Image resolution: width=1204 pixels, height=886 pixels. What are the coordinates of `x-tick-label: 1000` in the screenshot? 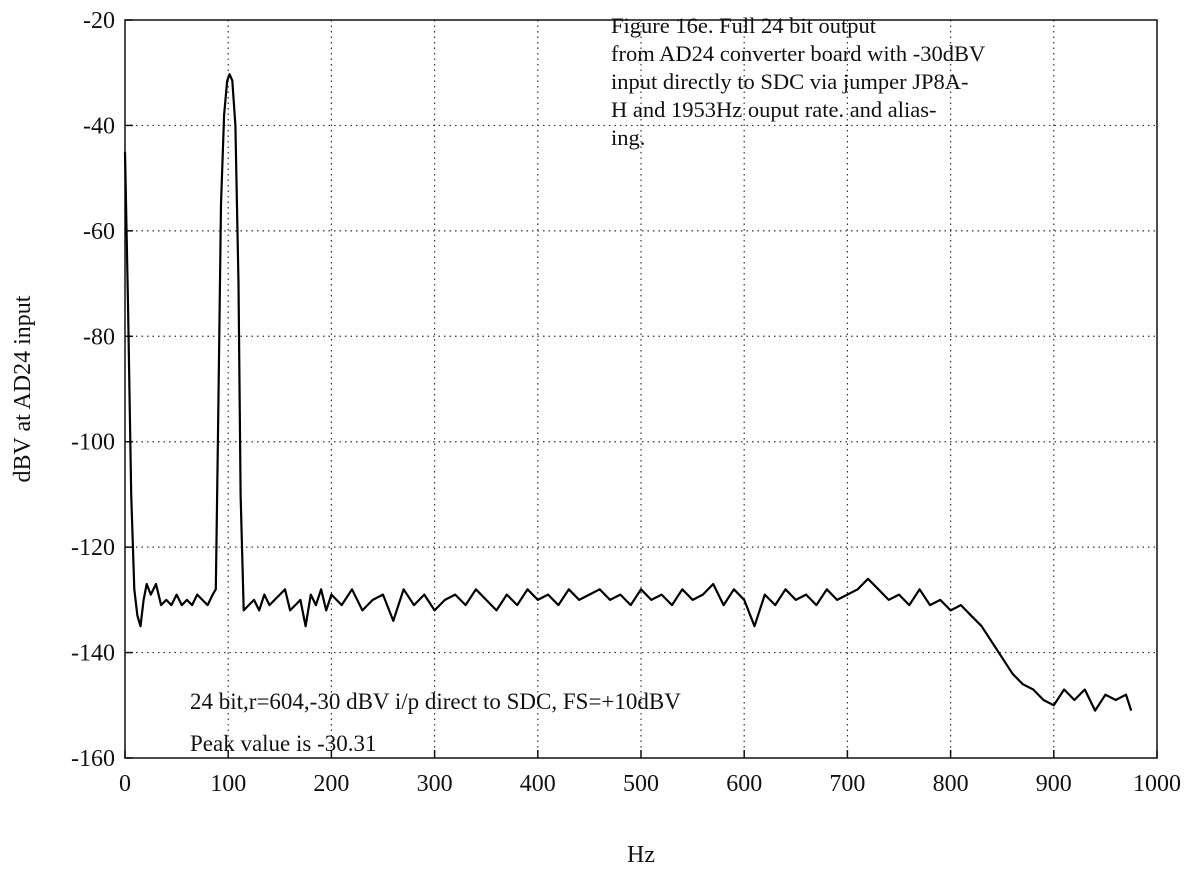 It's located at (1157, 784).